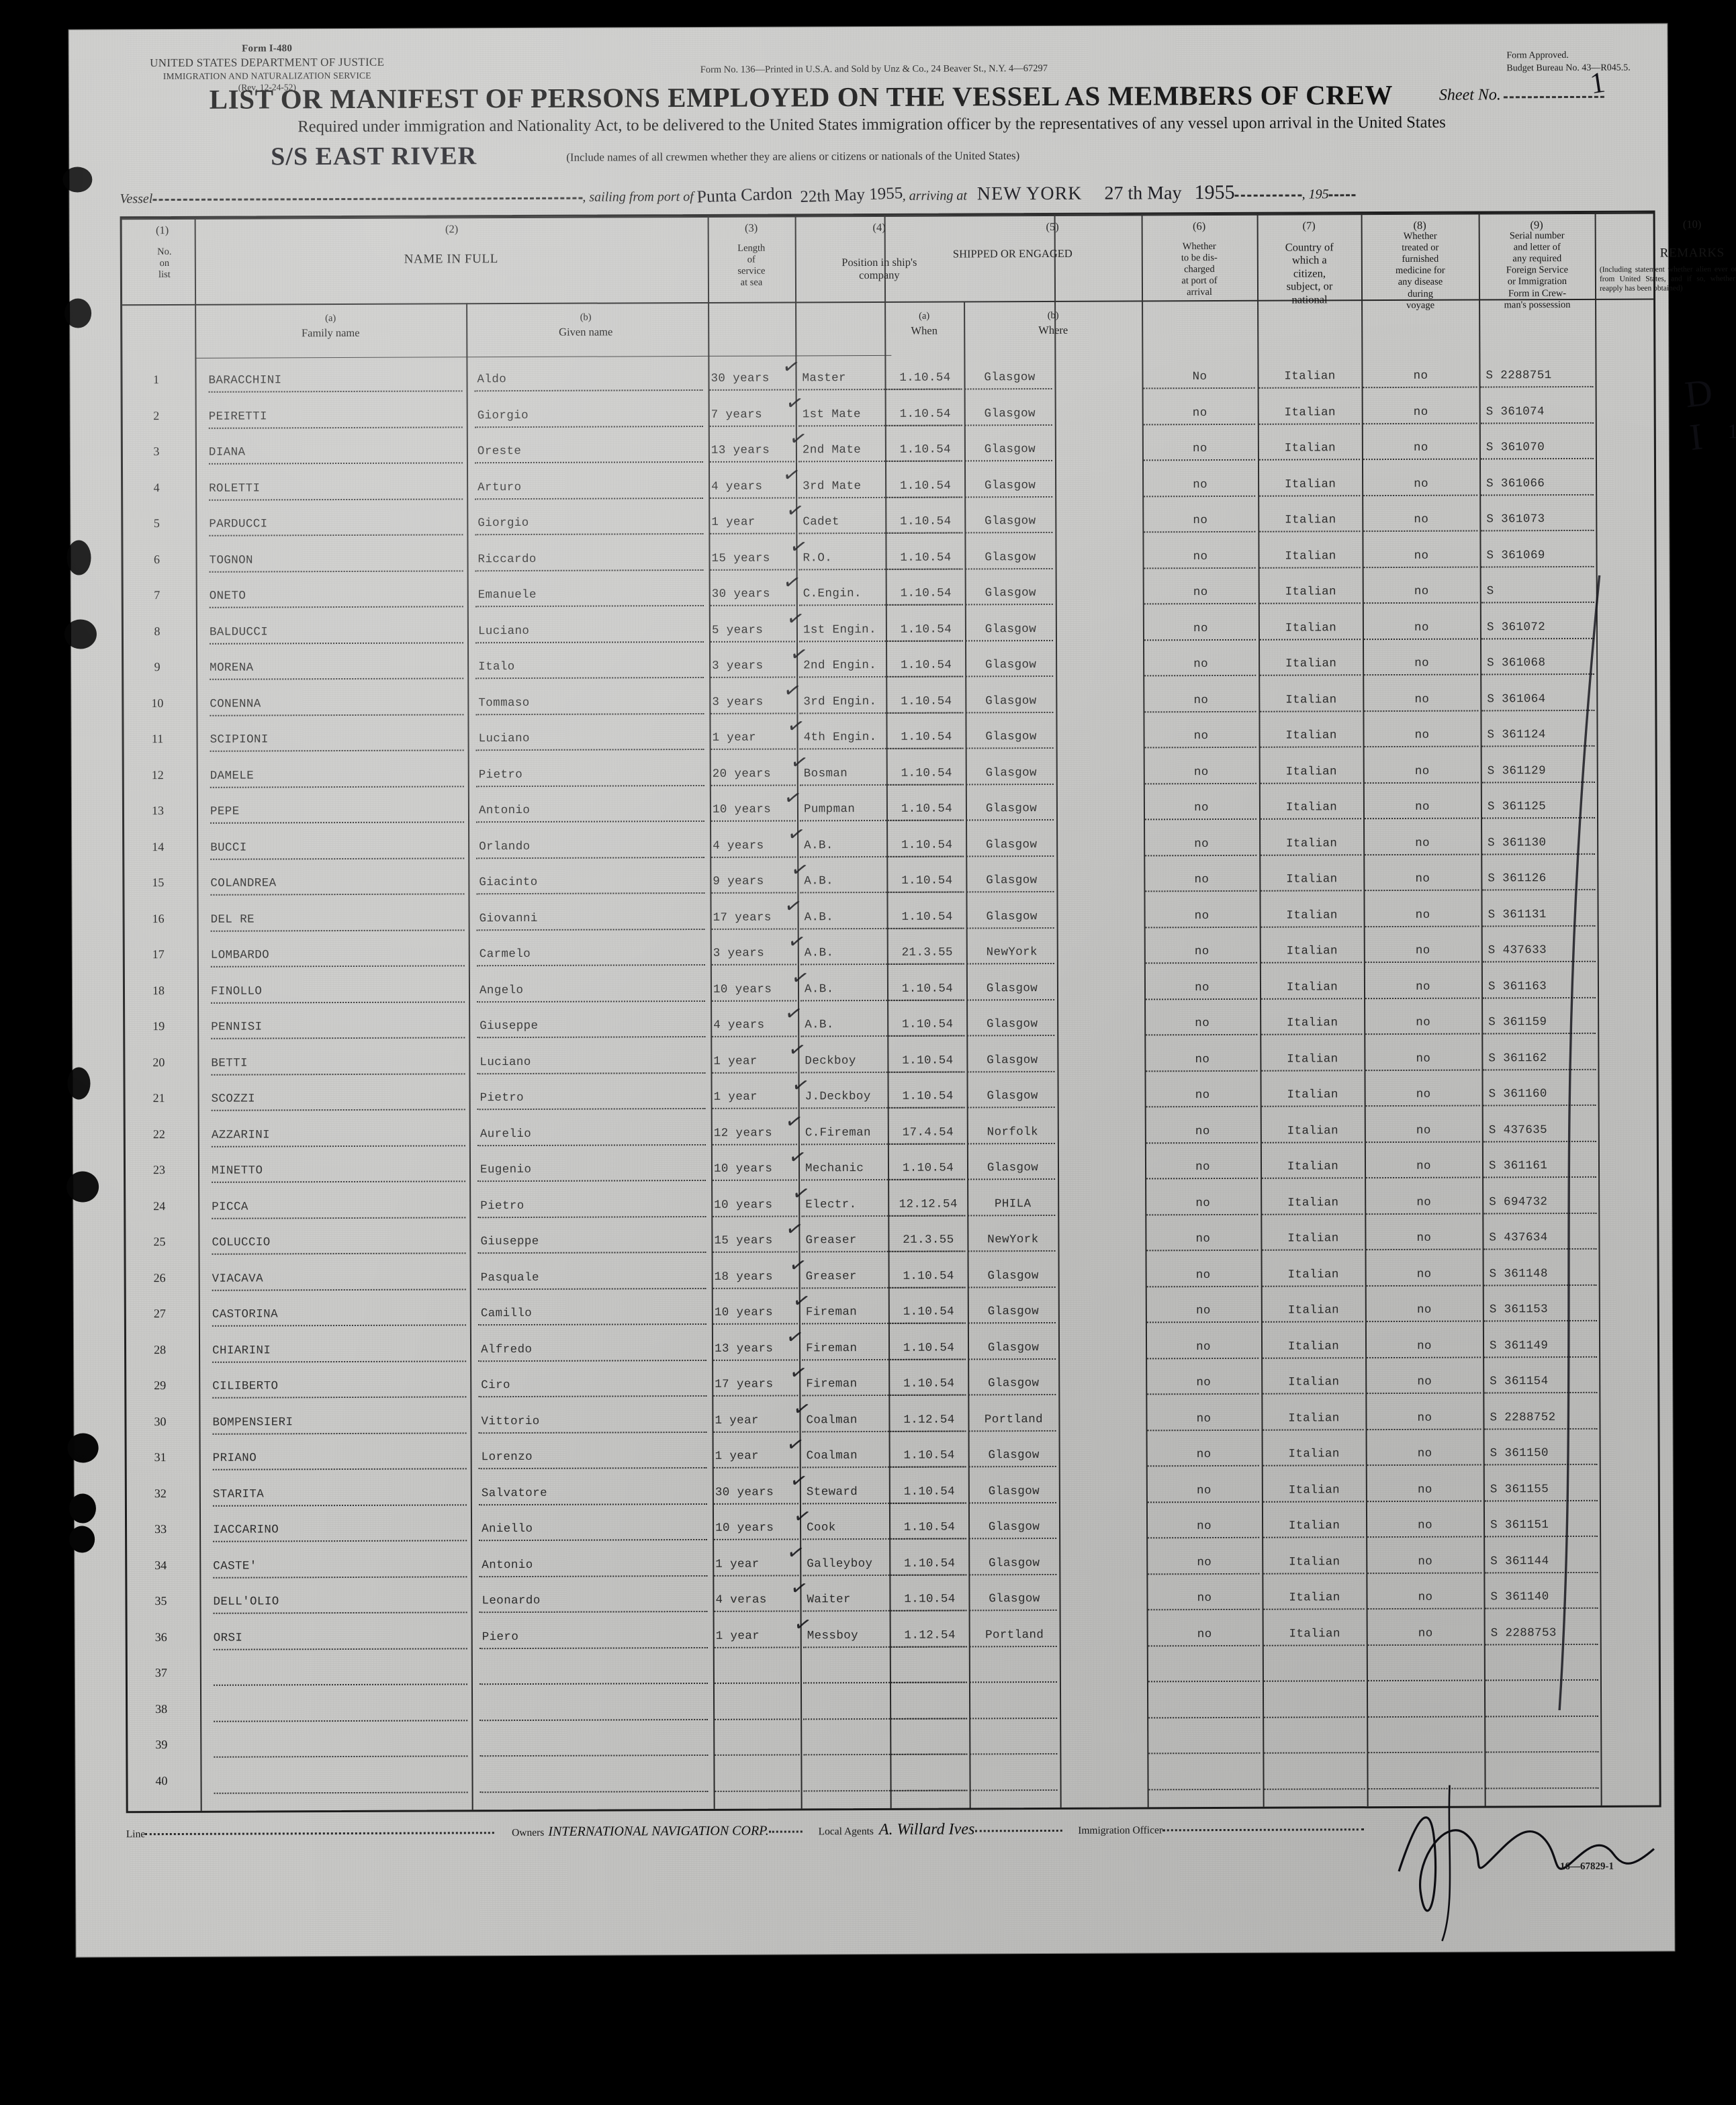 The image size is (1736, 2105). I want to click on cell-serial: S 361066, so click(1516, 483).